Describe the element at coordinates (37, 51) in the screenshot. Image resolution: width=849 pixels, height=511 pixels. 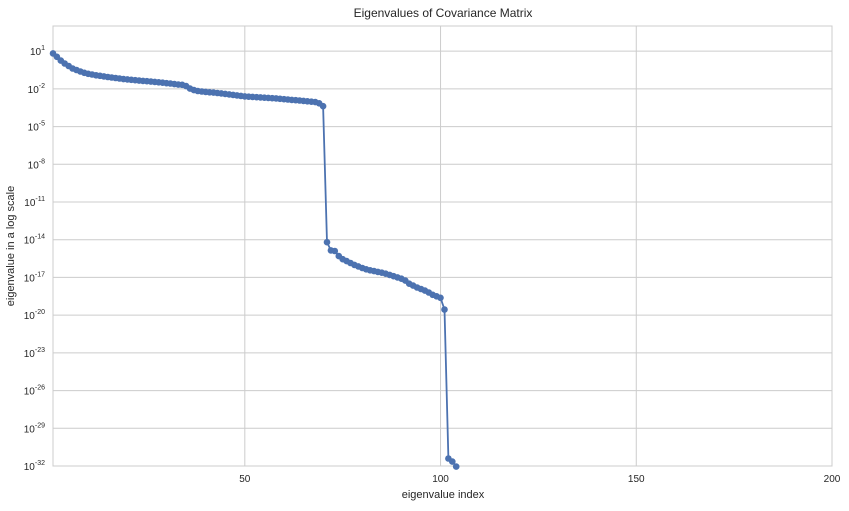
I see `y-tick-label: 10¹` at that location.